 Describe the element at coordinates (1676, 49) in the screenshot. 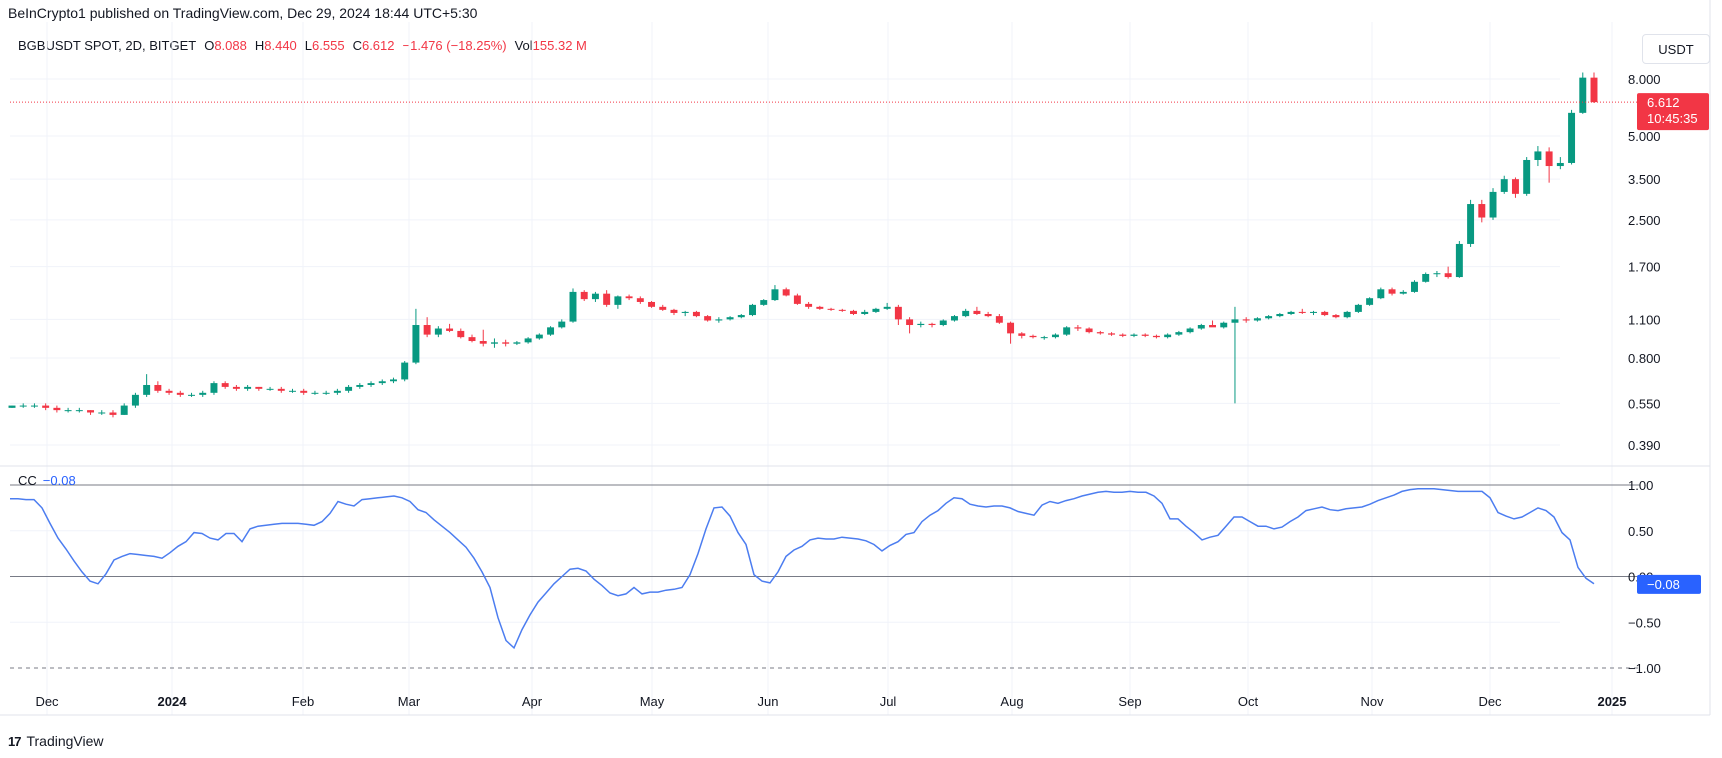

I see `currency-button: USDT` at that location.